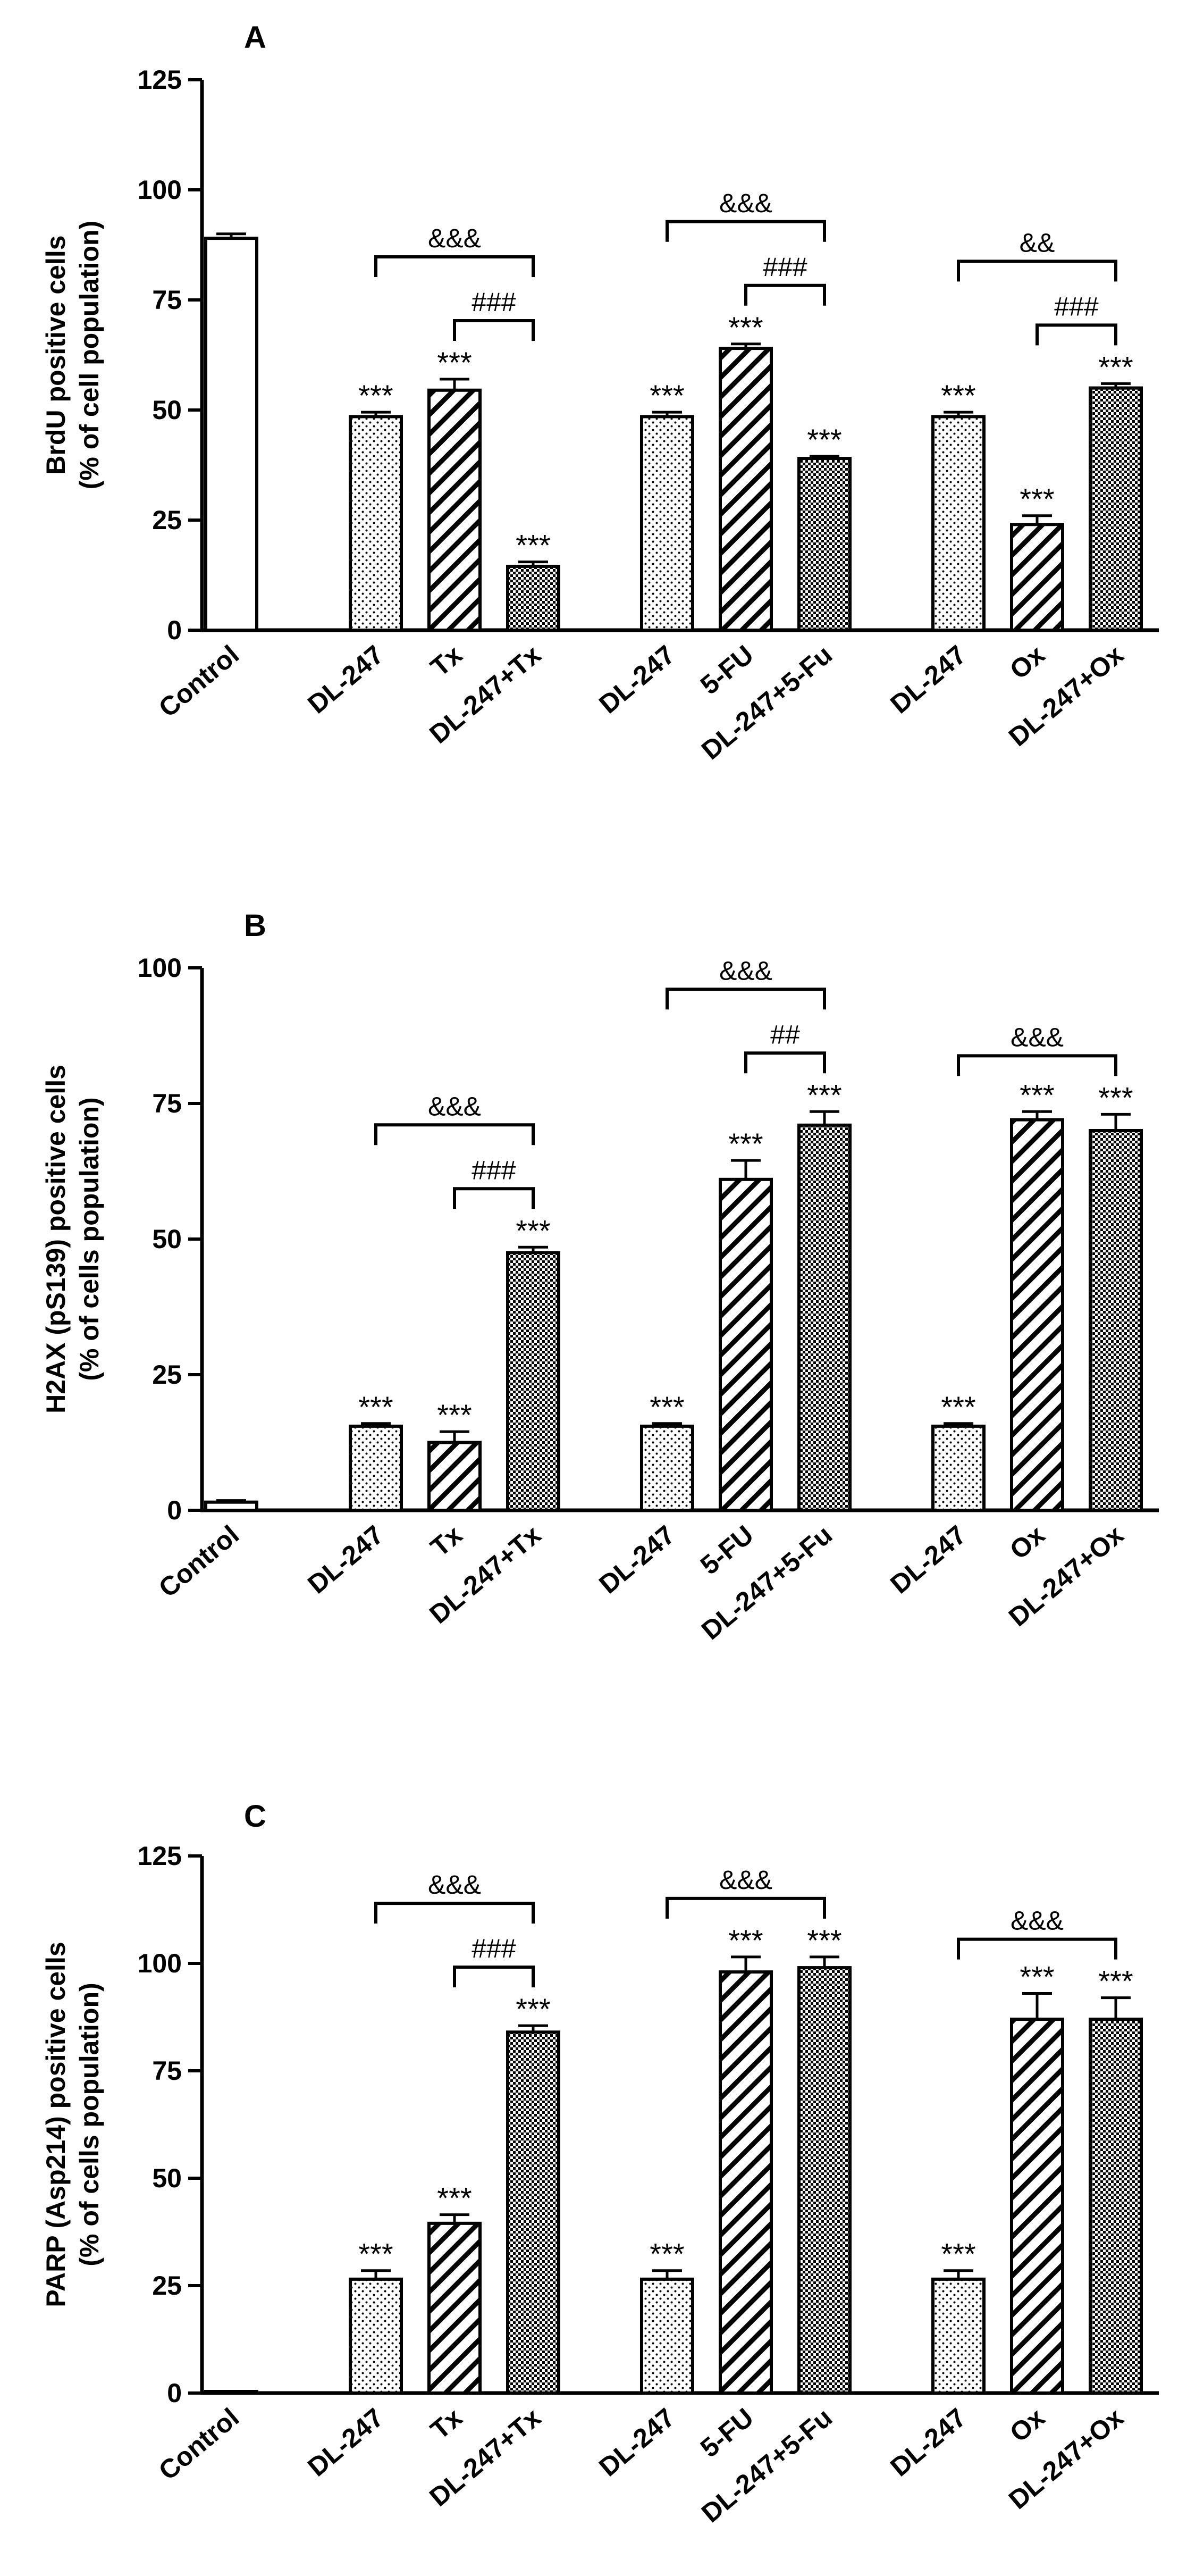 This screenshot has height=2576, width=1187. I want to click on panel-letter: C, so click(255, 1816).